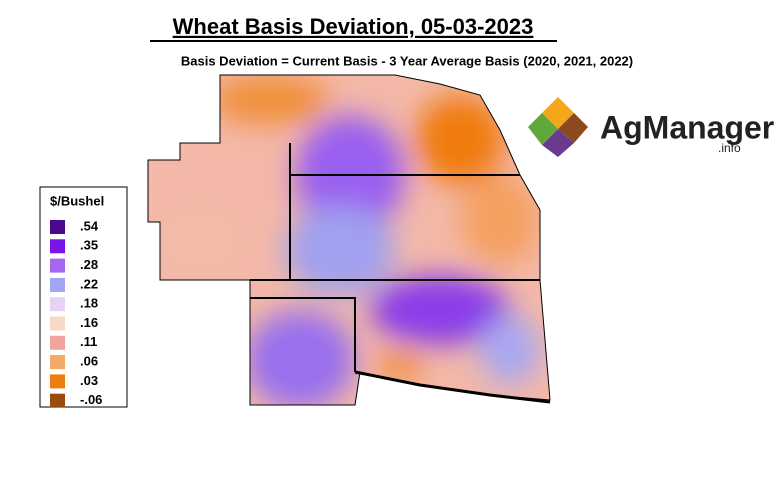 The height and width of the screenshot is (481, 779). I want to click on logo-suffix: .info, so click(729, 148).